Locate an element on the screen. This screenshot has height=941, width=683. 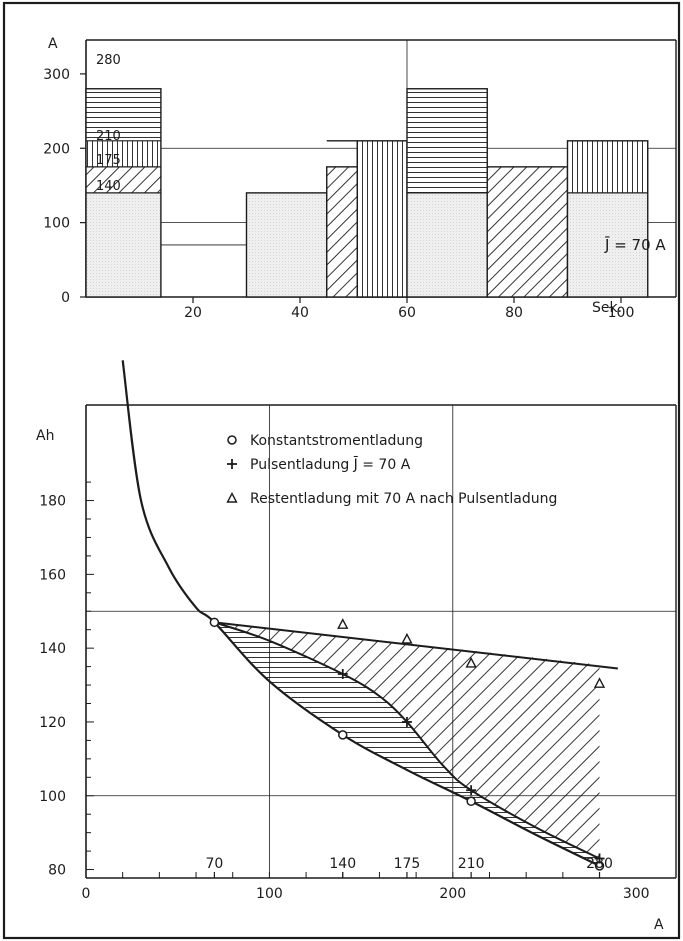
capacity-hatched-regions is located at coordinates (407, 744).